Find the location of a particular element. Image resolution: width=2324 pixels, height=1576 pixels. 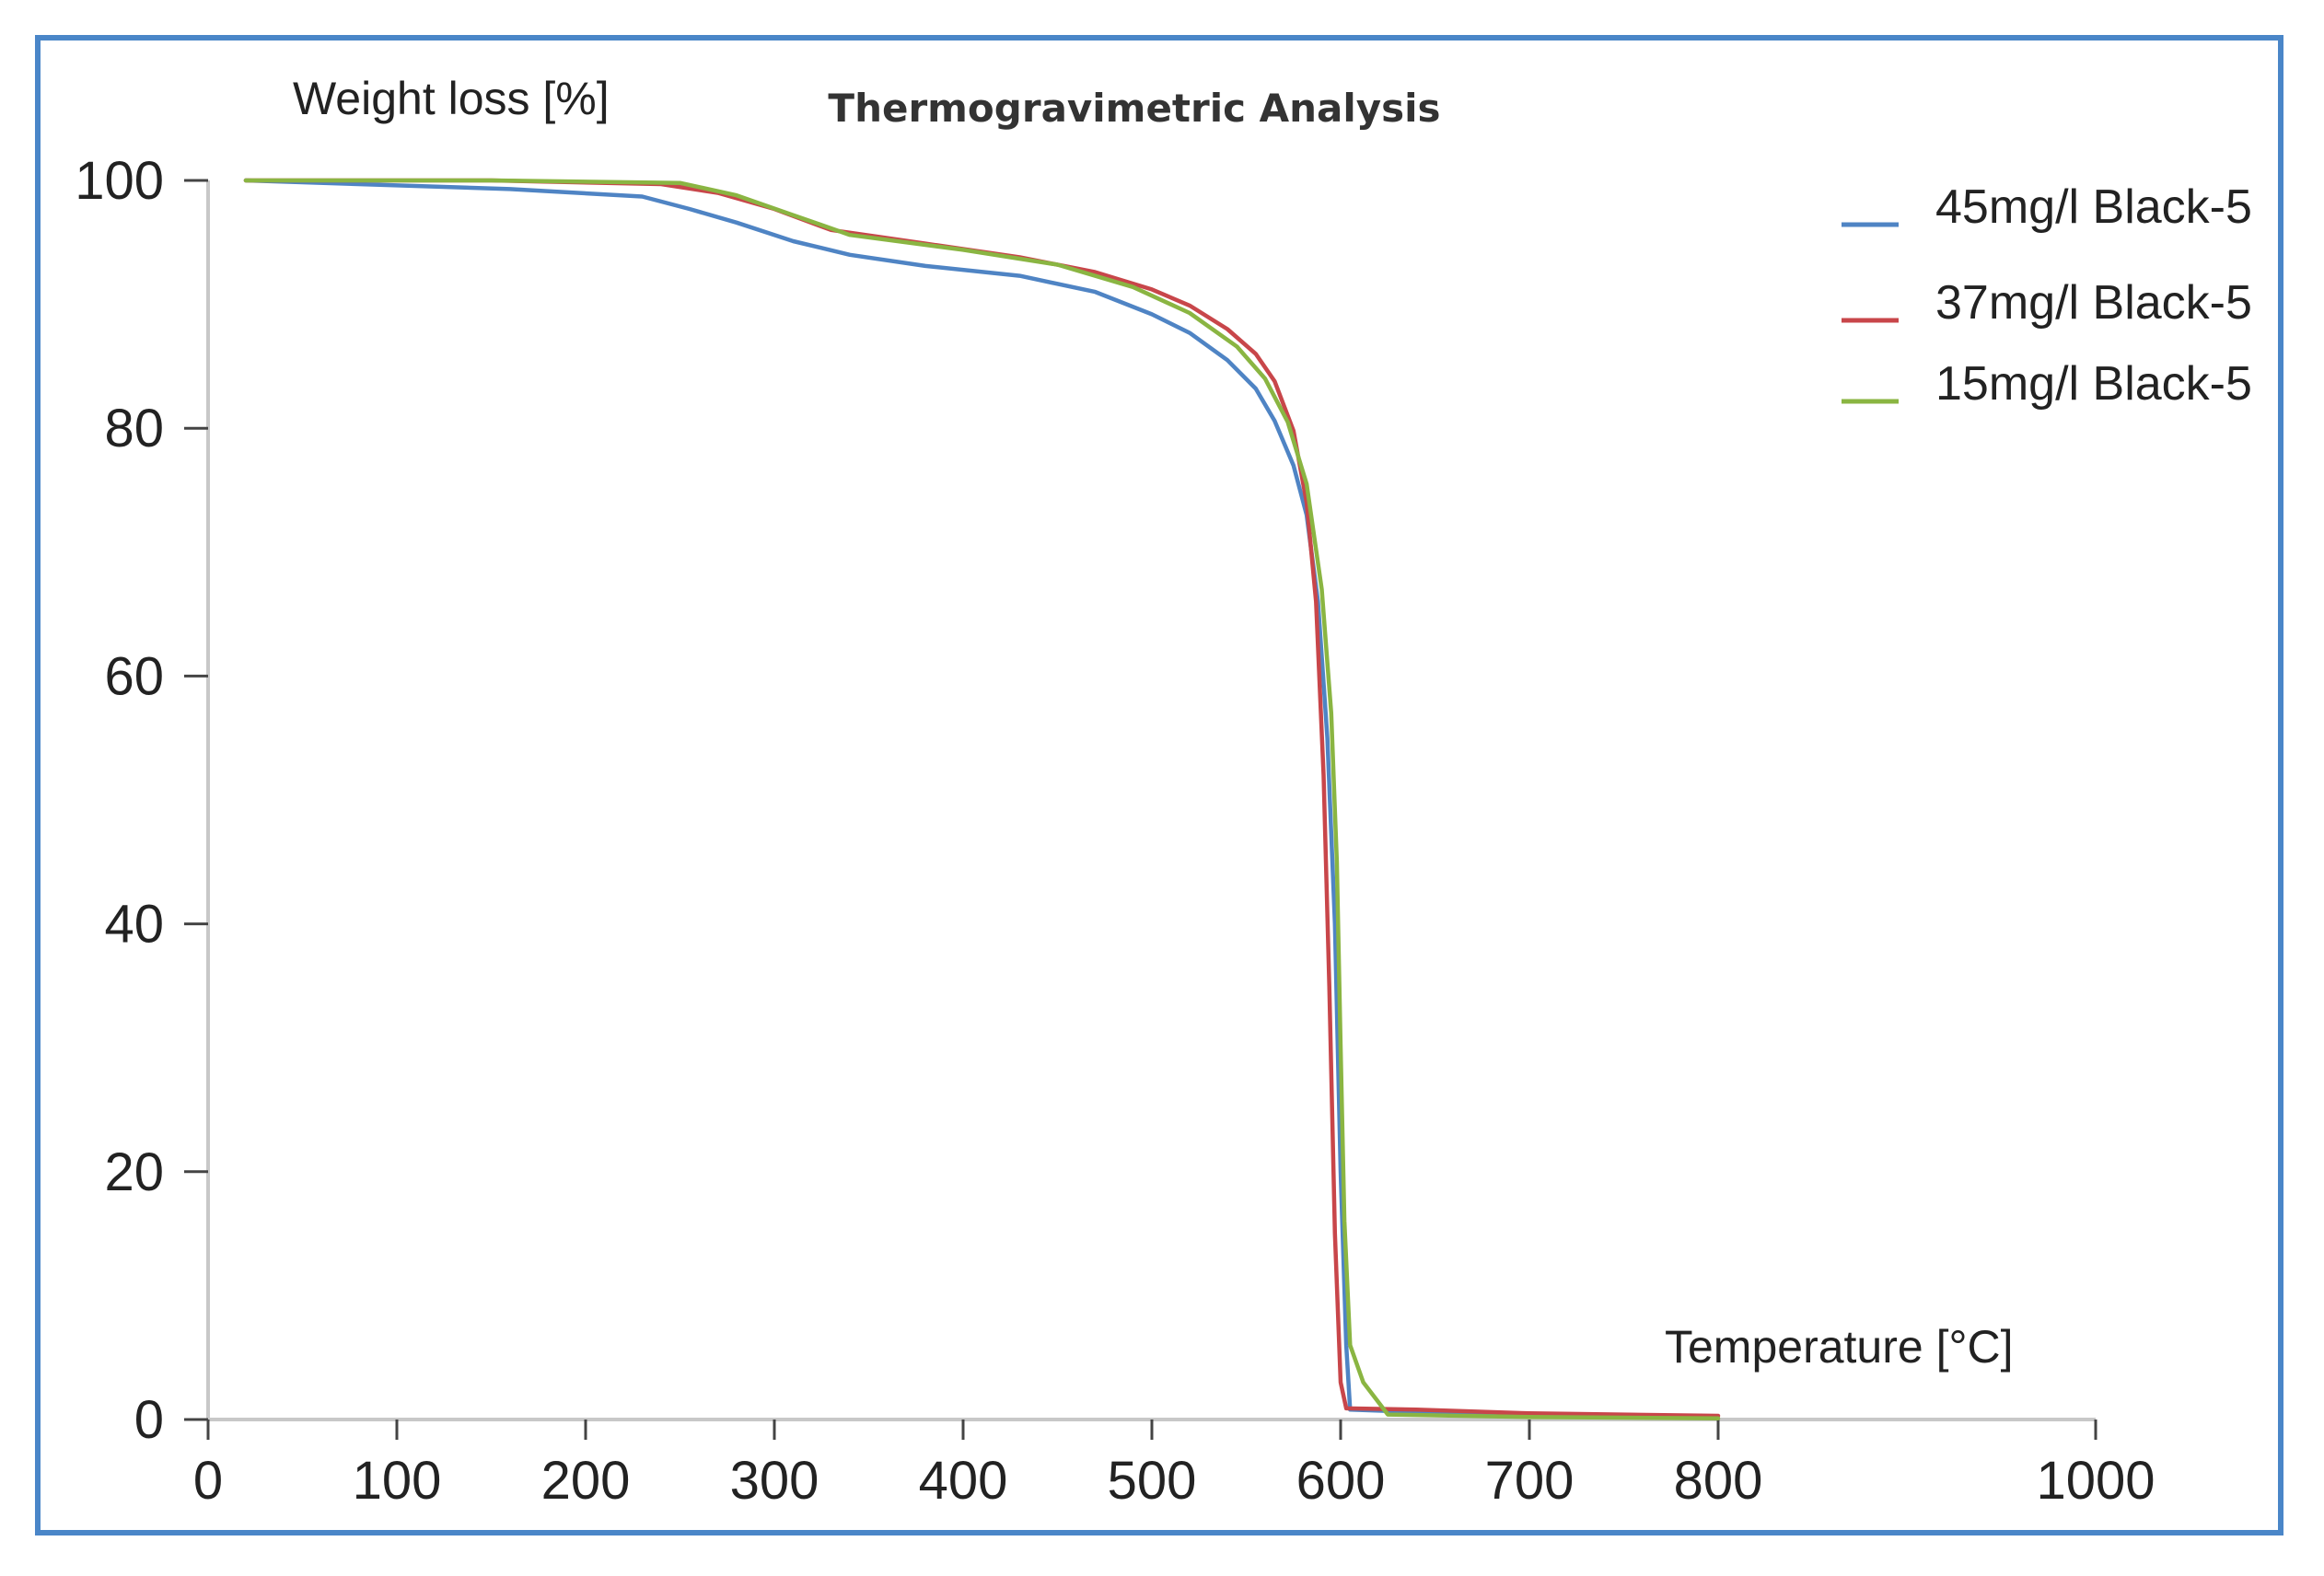

y-tick-label: 100 is located at coordinates (120, 181).